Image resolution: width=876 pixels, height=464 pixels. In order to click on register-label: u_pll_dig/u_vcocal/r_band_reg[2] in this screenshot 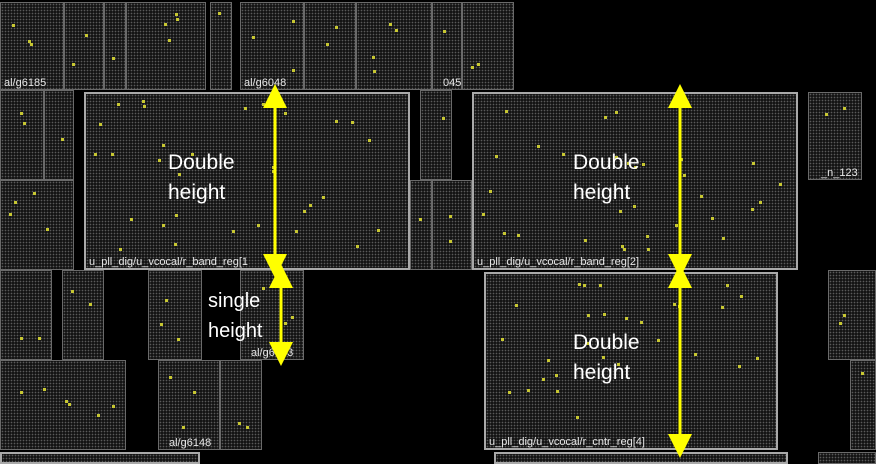, I will do `click(558, 262)`.